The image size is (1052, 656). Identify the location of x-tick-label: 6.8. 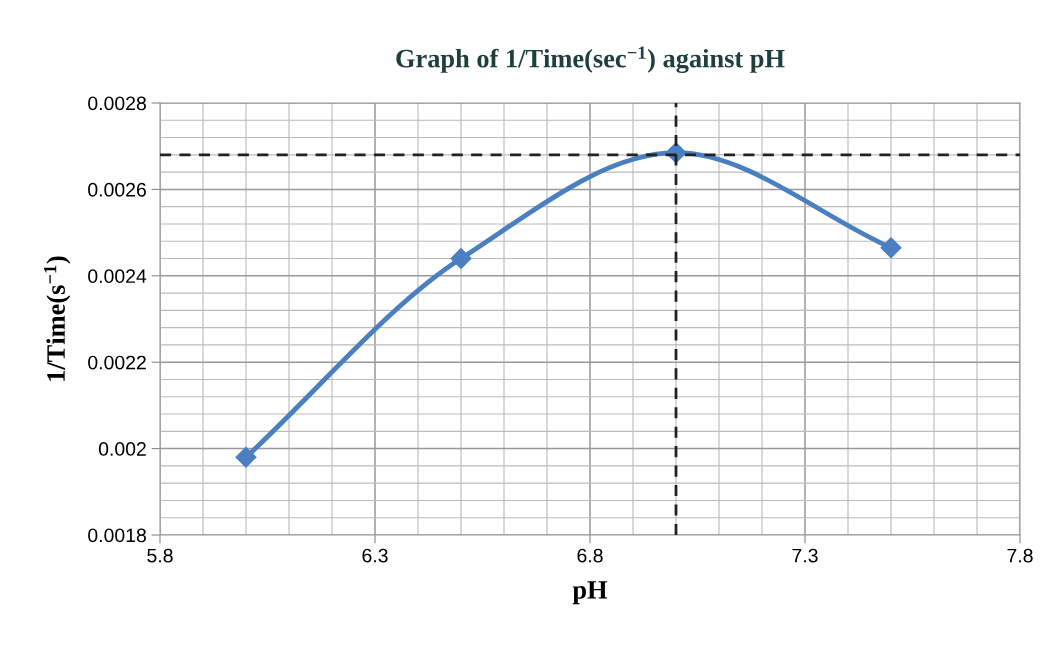
(590, 555).